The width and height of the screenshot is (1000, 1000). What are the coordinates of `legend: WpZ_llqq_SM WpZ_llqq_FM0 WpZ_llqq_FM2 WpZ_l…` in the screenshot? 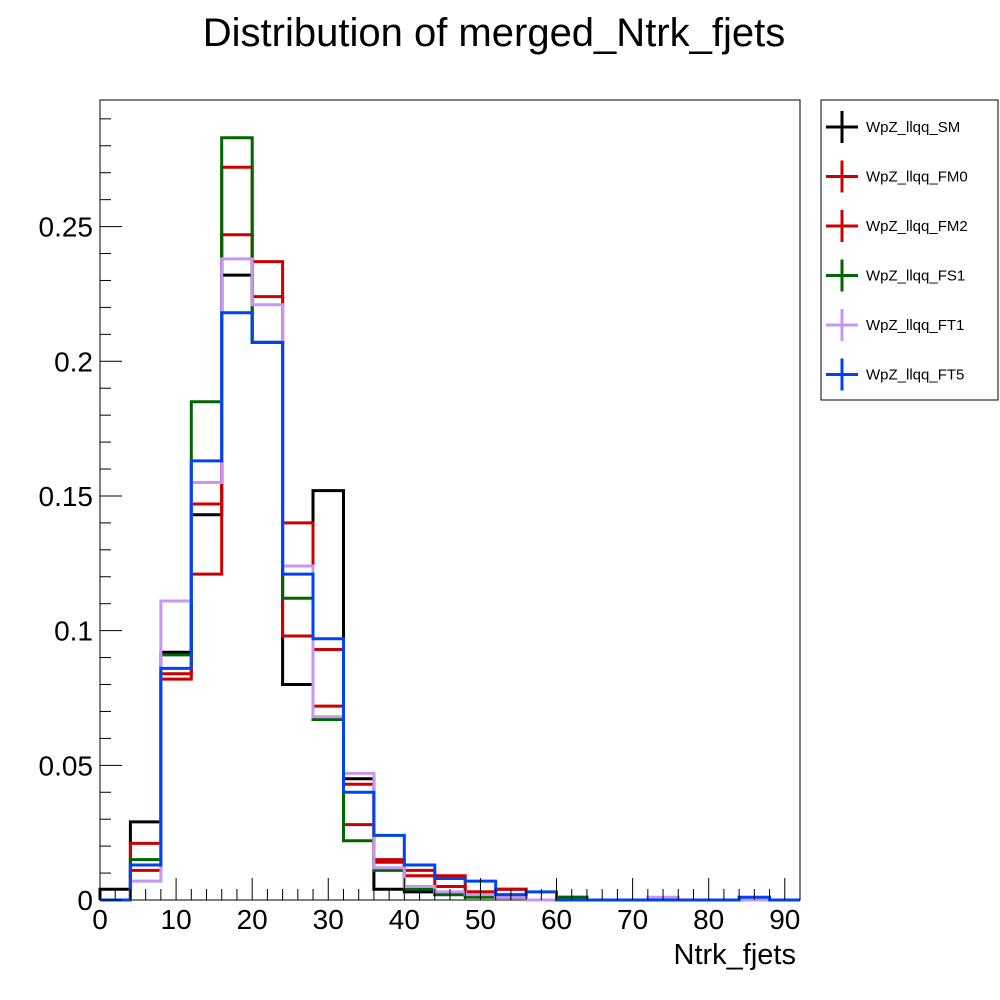 It's located at (909, 250).